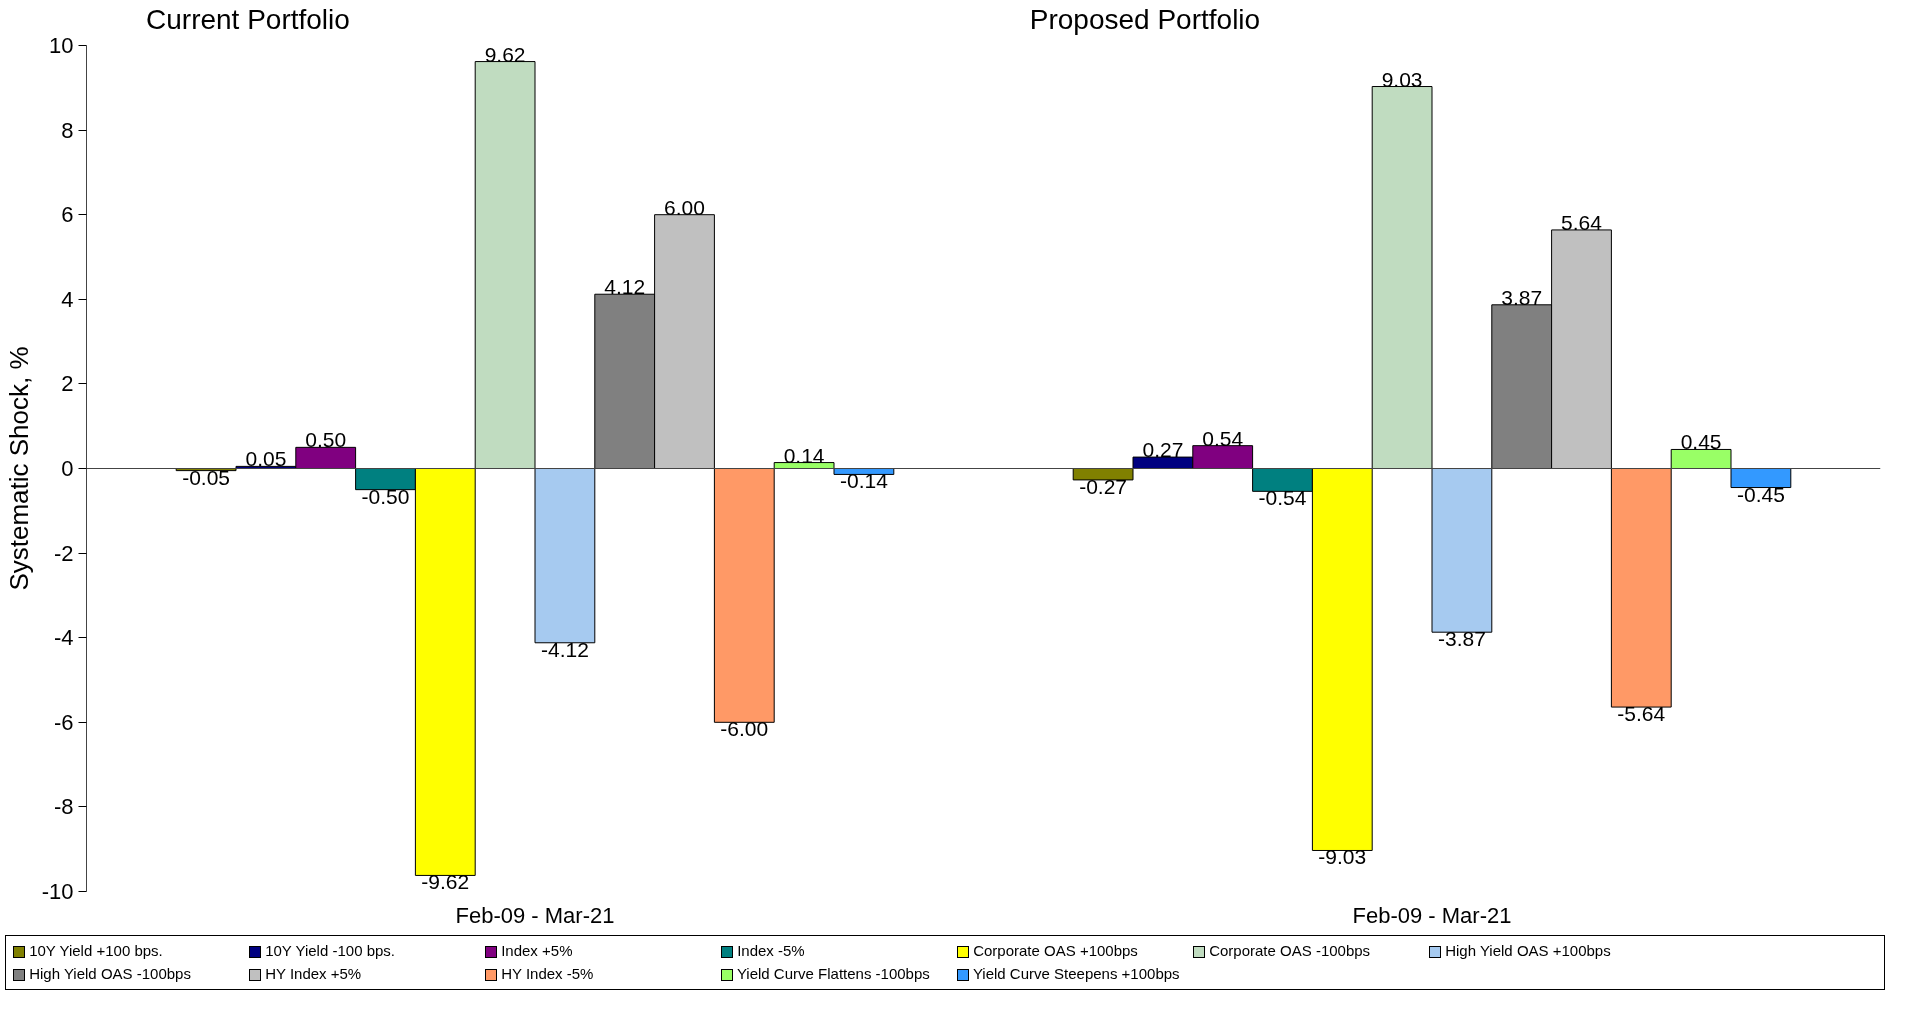 The width and height of the screenshot is (1923, 1034). I want to click on data-label: 9.62, so click(505, 54).